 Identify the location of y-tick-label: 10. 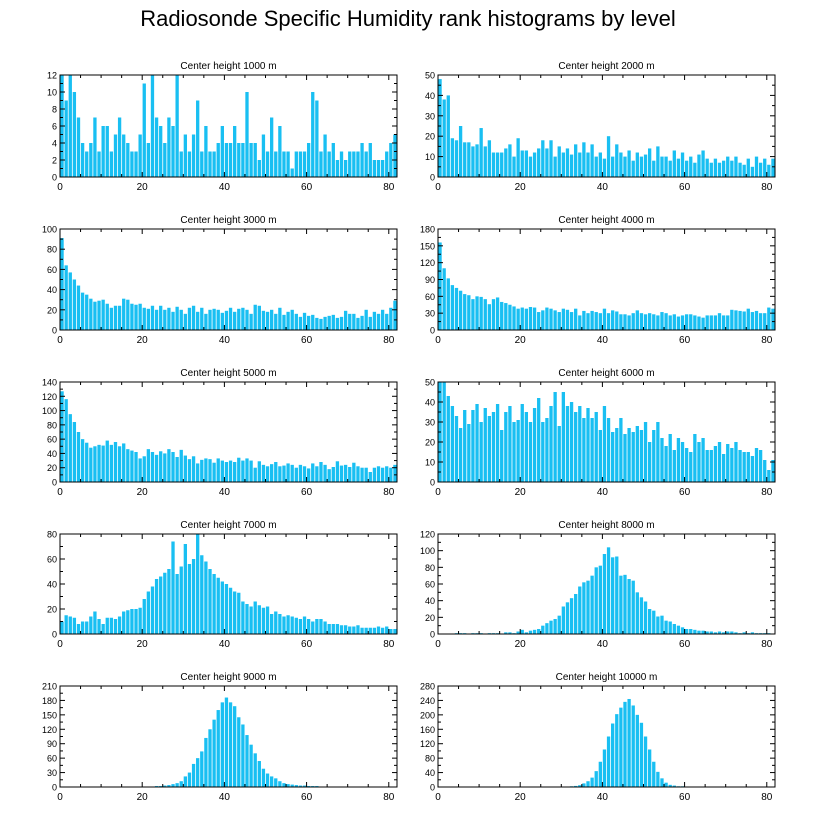
(52, 93).